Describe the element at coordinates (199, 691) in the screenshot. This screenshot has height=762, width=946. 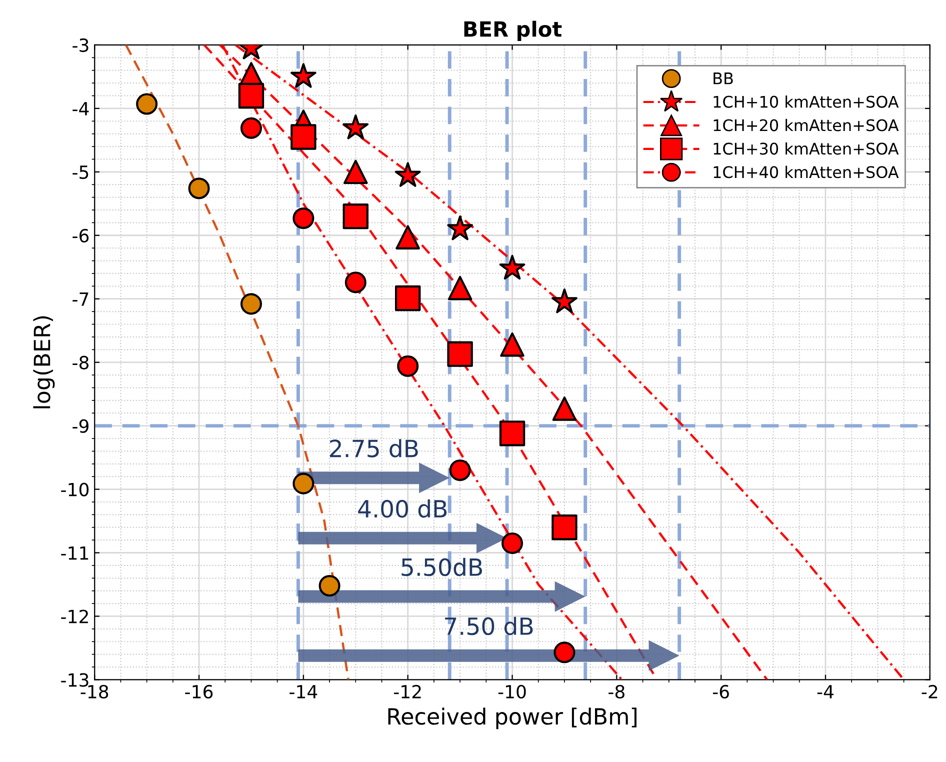
I see `x-tick-label: -16` at that location.